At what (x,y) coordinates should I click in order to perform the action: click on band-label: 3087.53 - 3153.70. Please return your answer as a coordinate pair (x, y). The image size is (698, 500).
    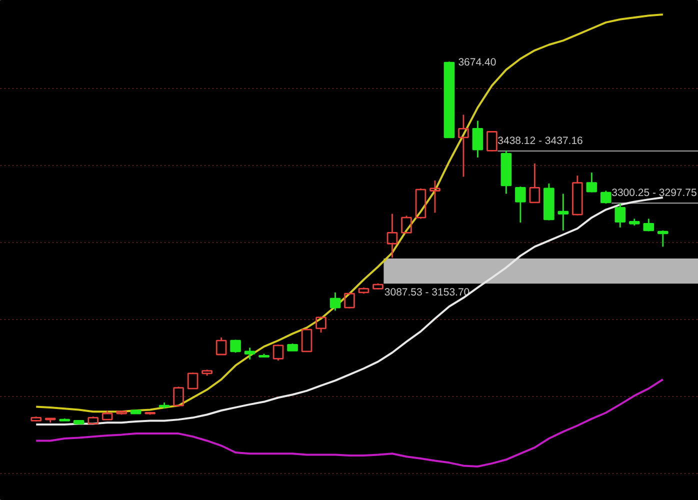
    Looking at the image, I should click on (427, 292).